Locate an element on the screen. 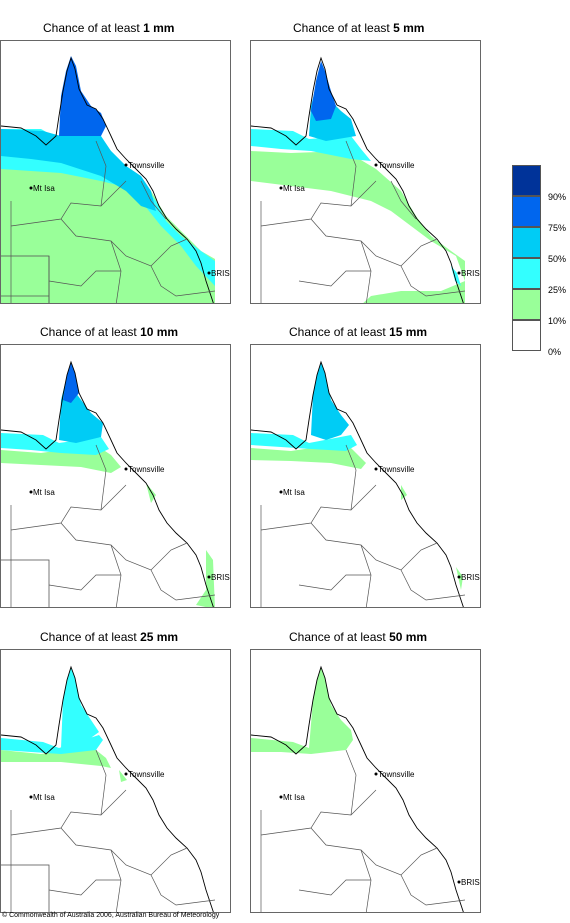  panel-title-25mm: Chance of at least 25 mm is located at coordinates (109, 637).